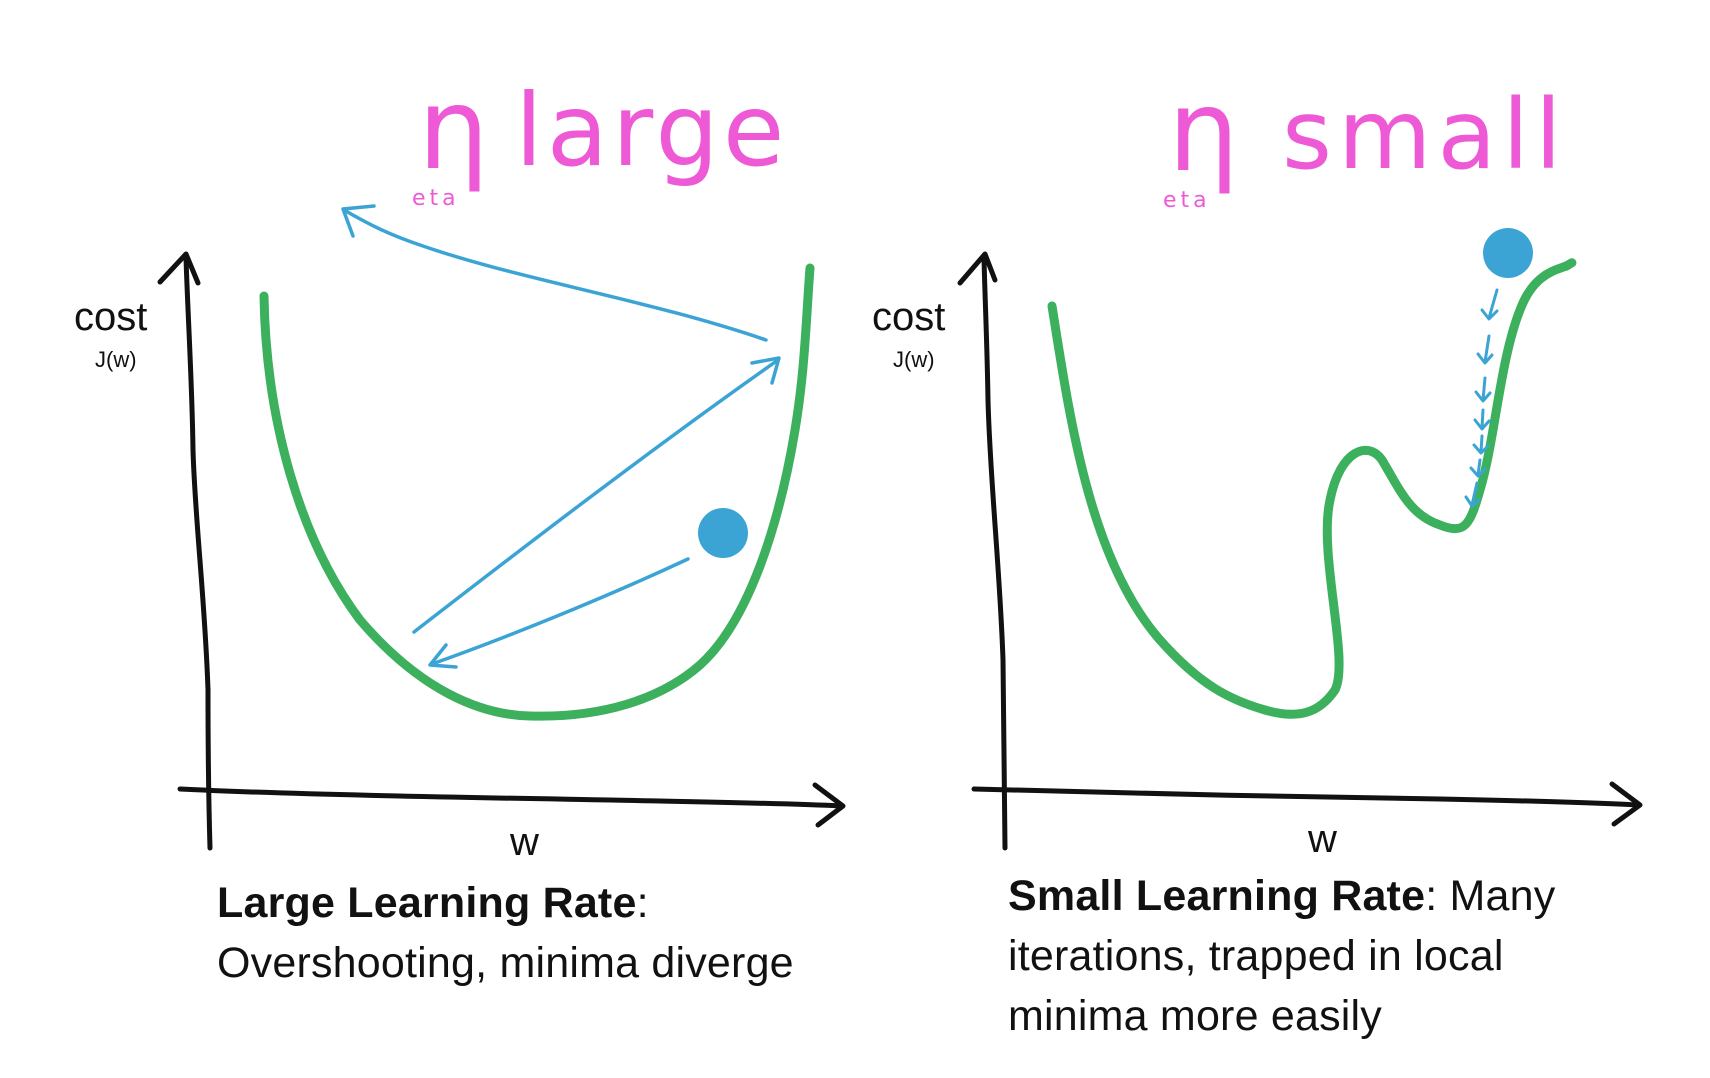 This screenshot has height=1078, width=1710. I want to click on left-step-arrow-3-head, so click(358, 221).